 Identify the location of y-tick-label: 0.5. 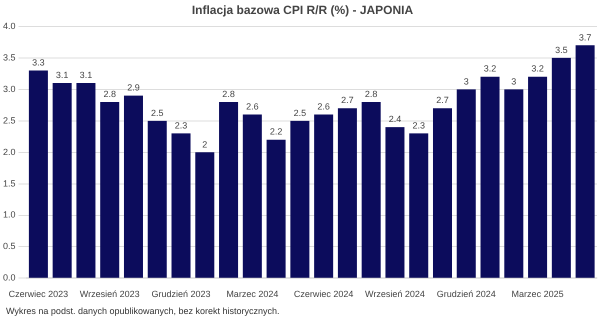
(9, 246).